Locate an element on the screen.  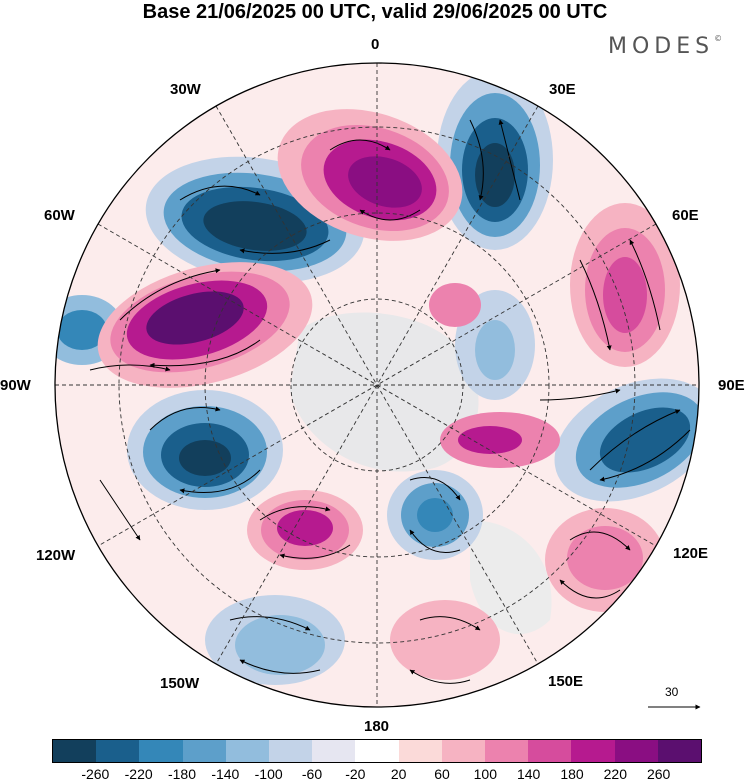
colorbar-tick-label: 220 is located at coordinates (615, 774).